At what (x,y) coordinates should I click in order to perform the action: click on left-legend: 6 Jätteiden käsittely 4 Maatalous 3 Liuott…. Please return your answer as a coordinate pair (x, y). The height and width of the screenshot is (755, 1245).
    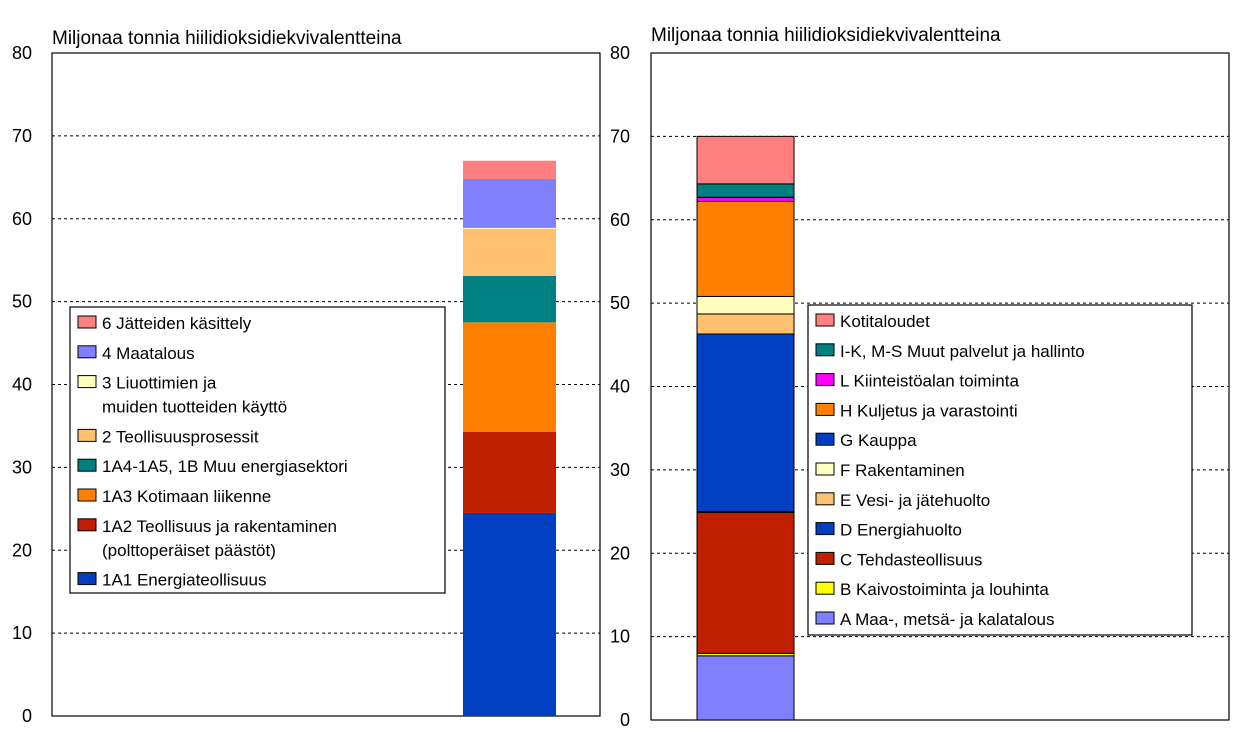
    Looking at the image, I should click on (257, 450).